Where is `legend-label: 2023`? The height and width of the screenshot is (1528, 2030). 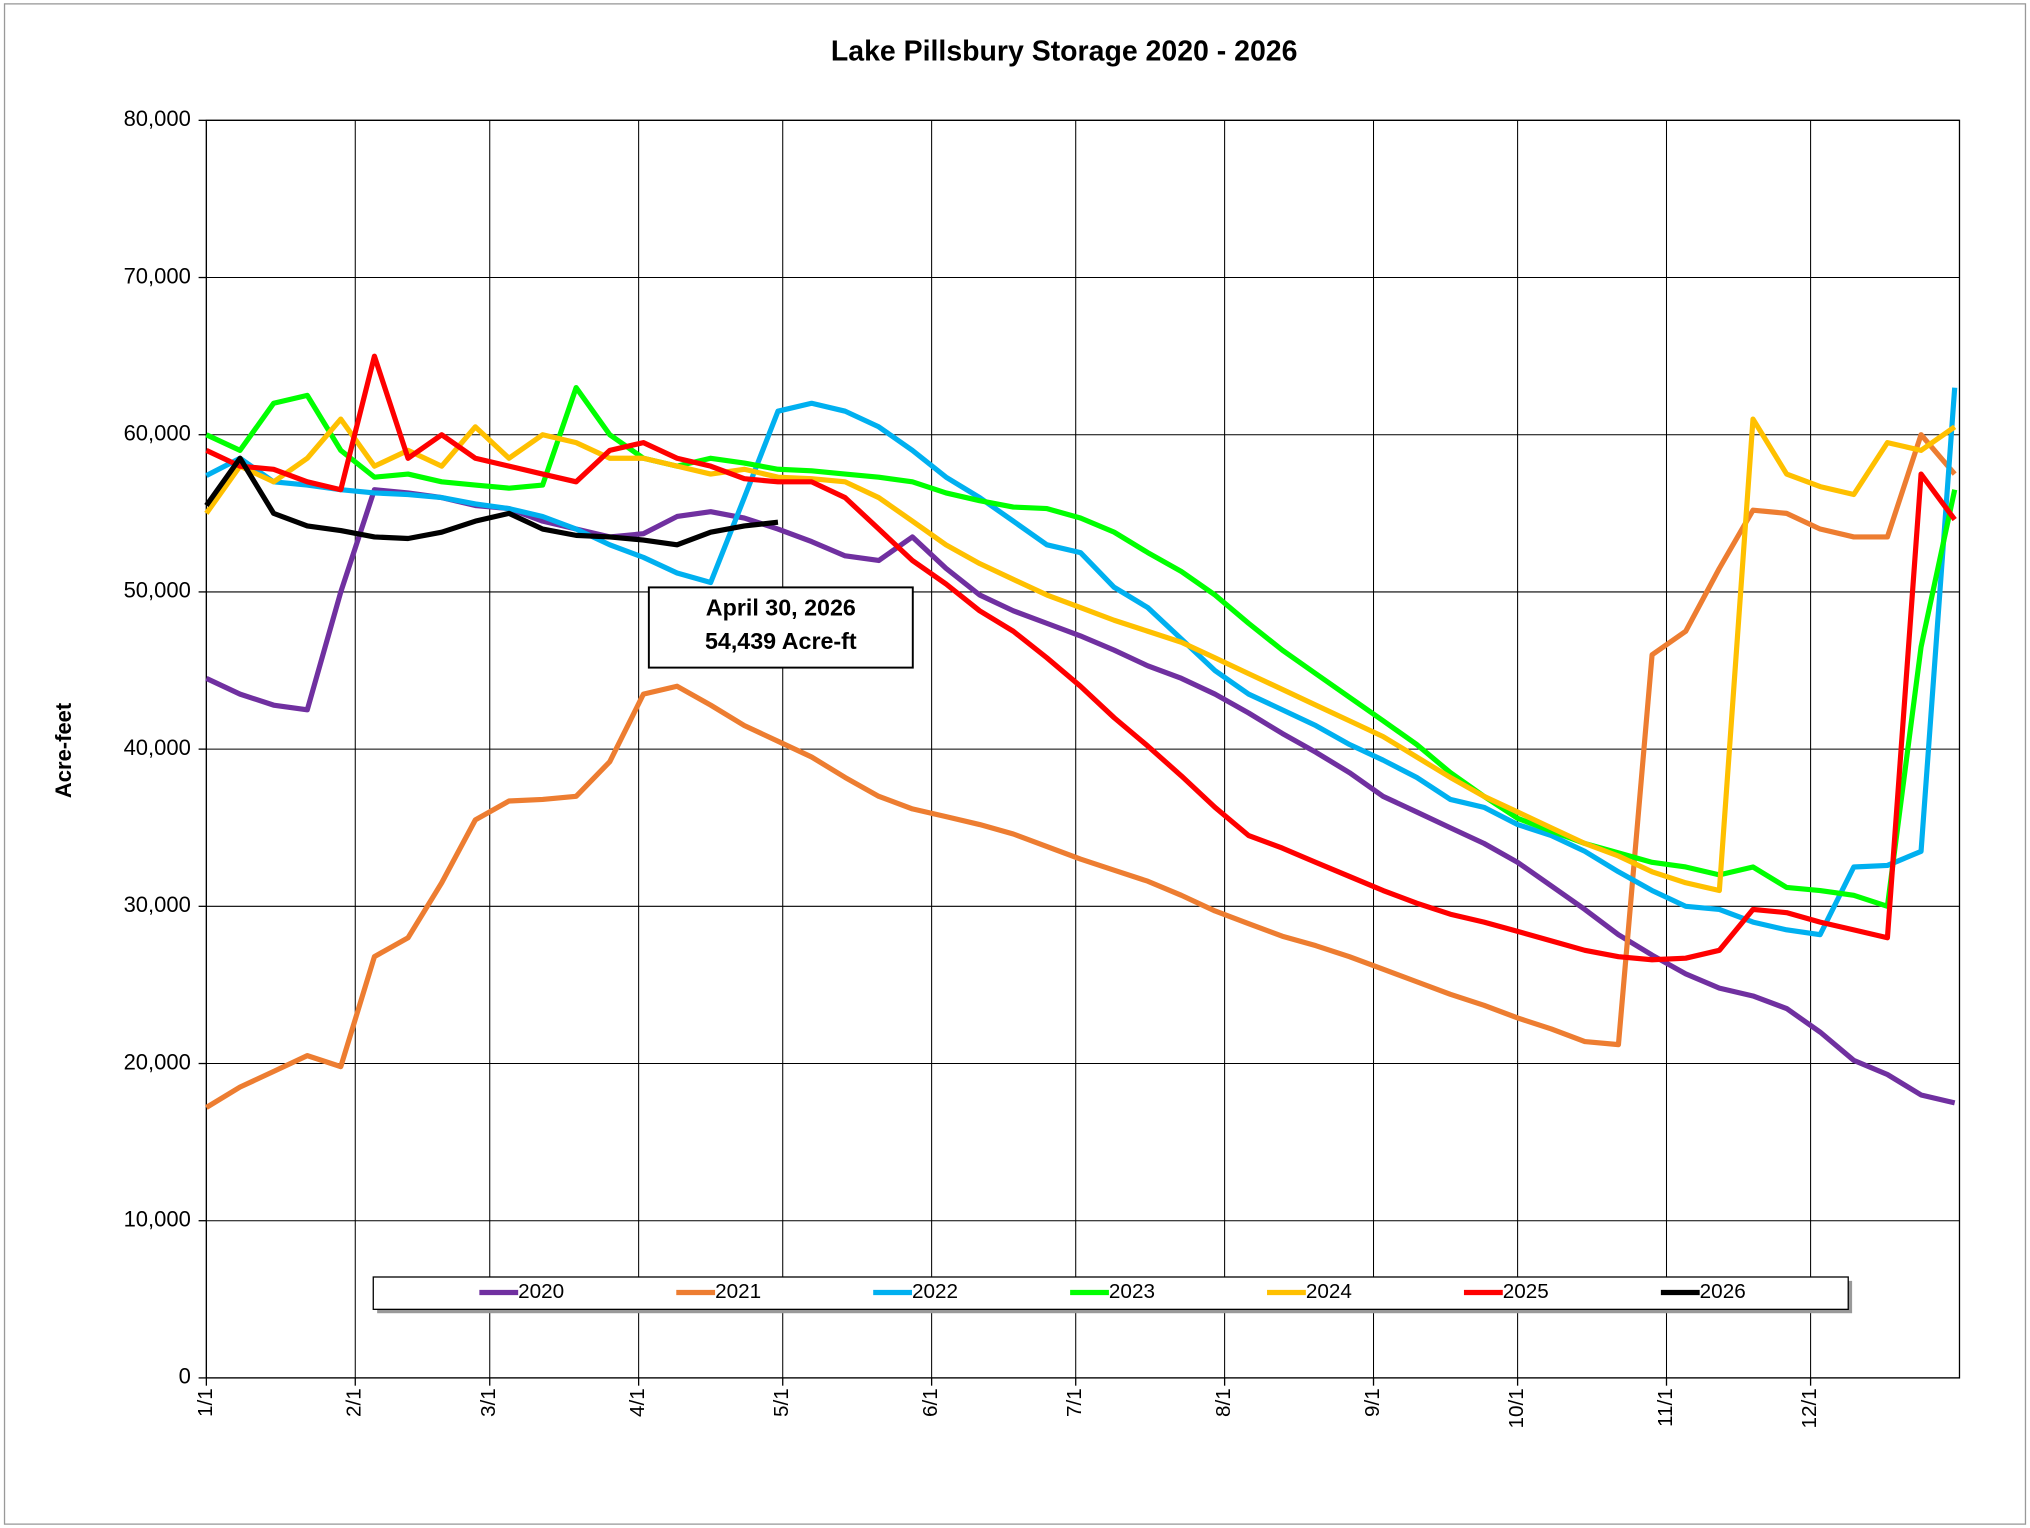 legend-label: 2023 is located at coordinates (1132, 1291).